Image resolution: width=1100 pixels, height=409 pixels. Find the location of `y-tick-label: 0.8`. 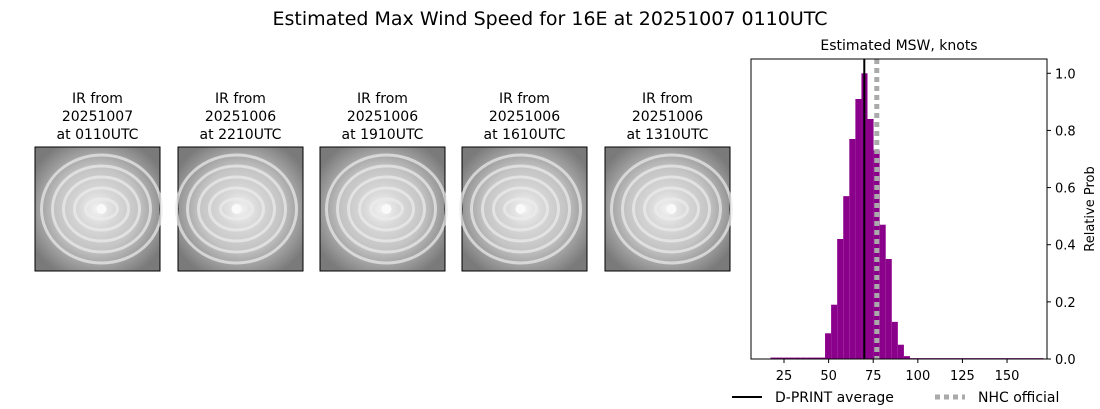

y-tick-label: 0.8 is located at coordinates (1065, 131).